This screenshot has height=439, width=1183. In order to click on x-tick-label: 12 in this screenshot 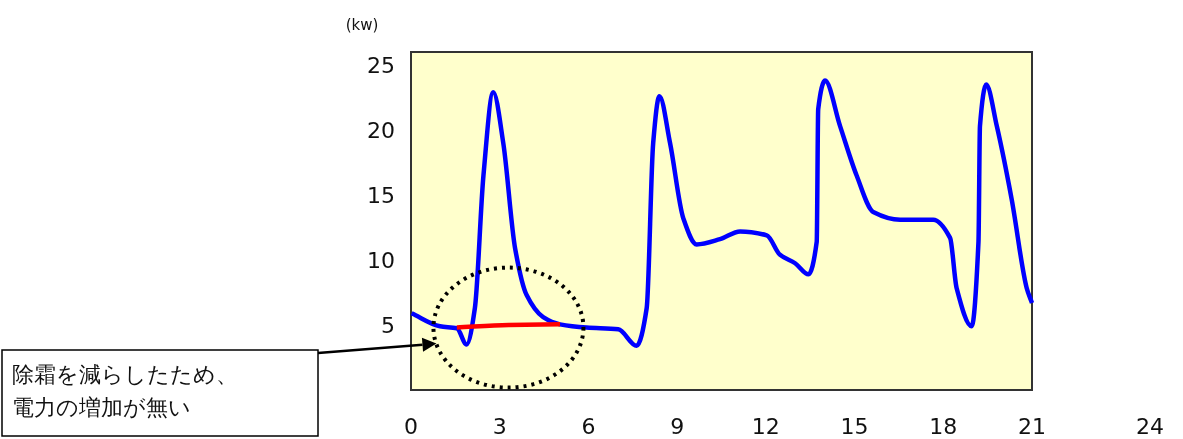, I will do `click(765, 426)`.